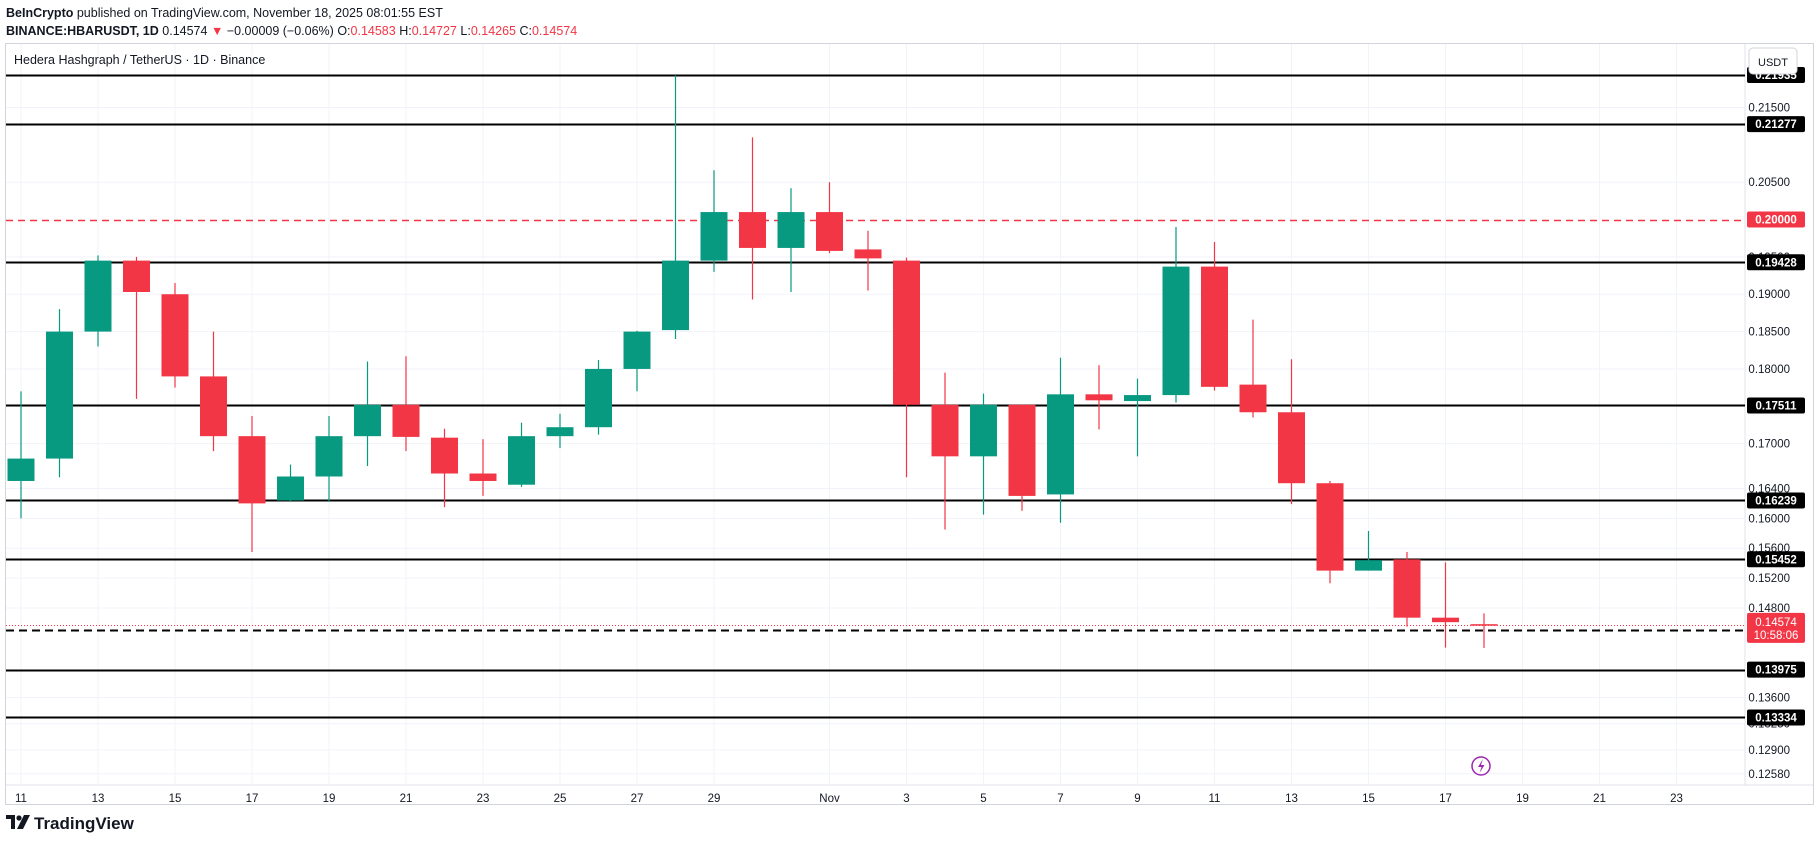 Image resolution: width=1819 pixels, height=843 pixels. I want to click on author-name: BeInCrypto, so click(40, 13).